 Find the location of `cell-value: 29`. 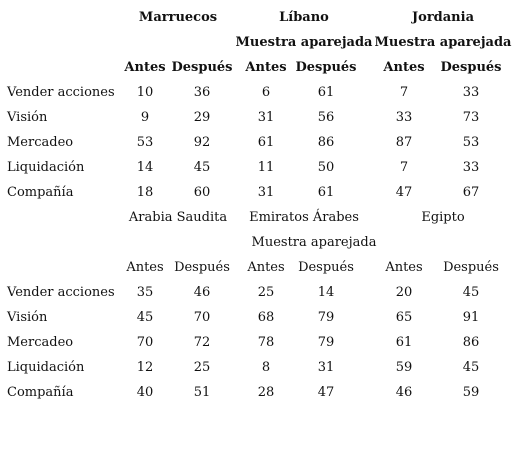

cell-value: 29 is located at coordinates (202, 117).